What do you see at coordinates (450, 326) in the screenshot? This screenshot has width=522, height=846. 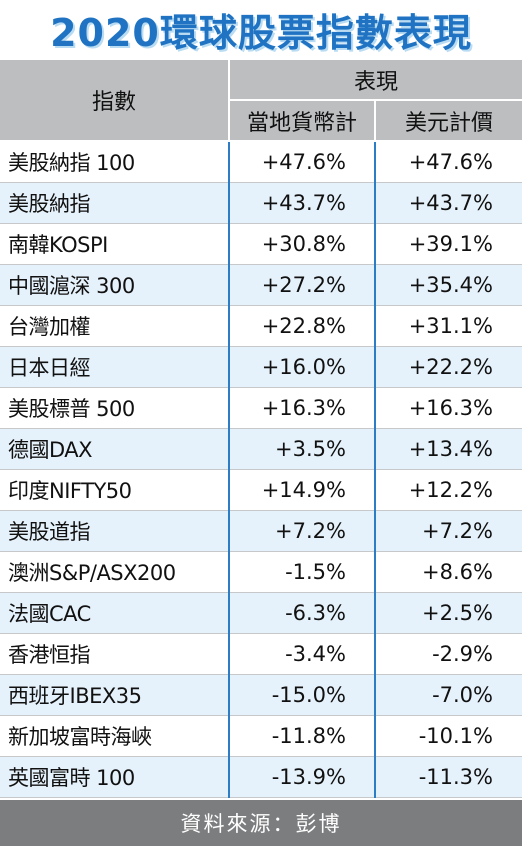 I see `usd-cell: +31.1%` at bounding box center [450, 326].